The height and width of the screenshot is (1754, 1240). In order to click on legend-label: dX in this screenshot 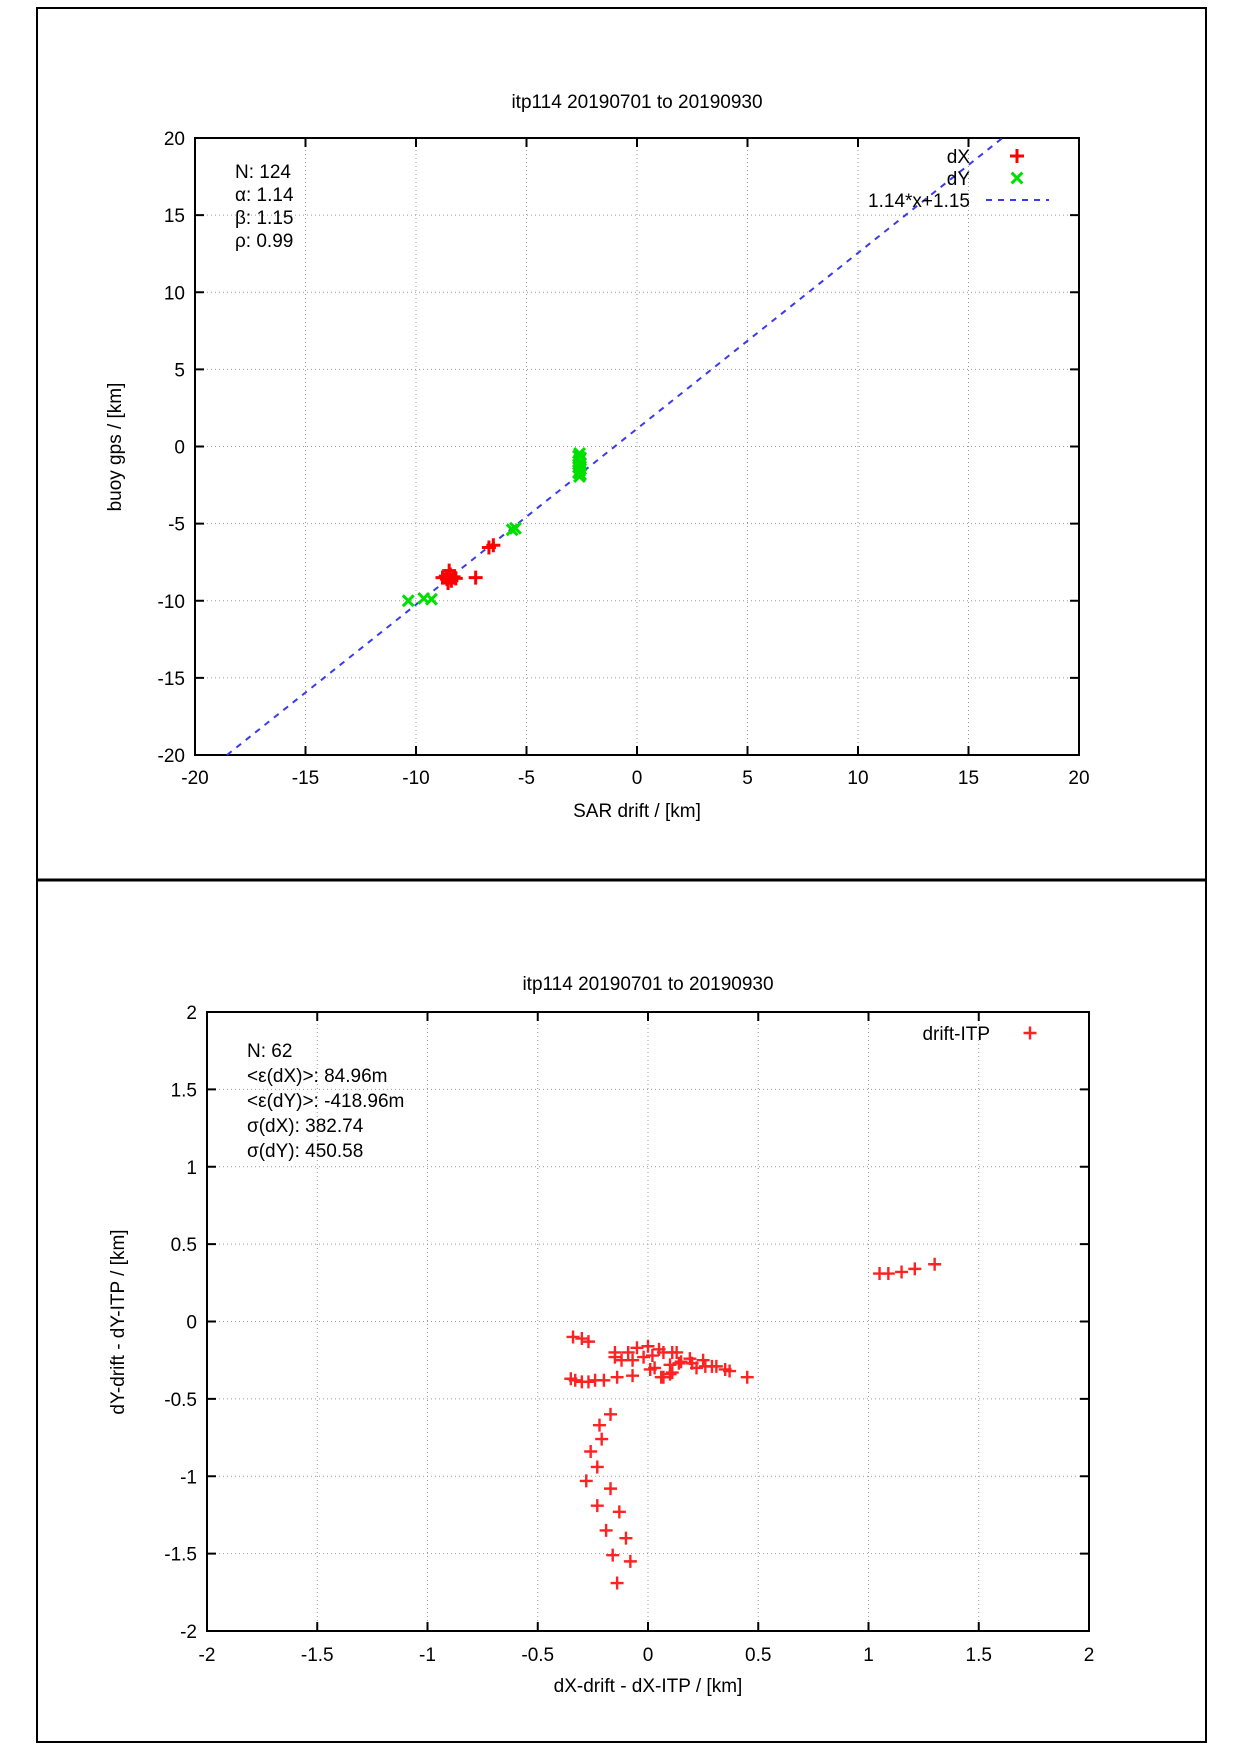, I will do `click(959, 157)`.